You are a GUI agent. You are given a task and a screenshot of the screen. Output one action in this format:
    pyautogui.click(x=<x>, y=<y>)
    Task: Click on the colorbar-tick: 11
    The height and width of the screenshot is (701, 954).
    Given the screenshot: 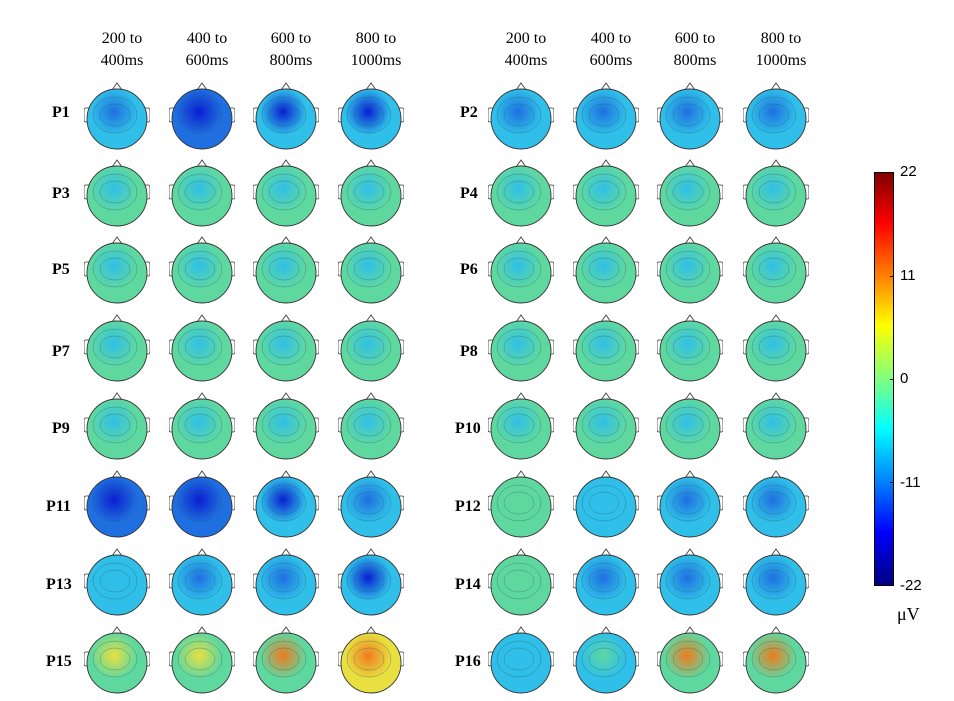 What is the action you would take?
    pyautogui.click(x=908, y=275)
    